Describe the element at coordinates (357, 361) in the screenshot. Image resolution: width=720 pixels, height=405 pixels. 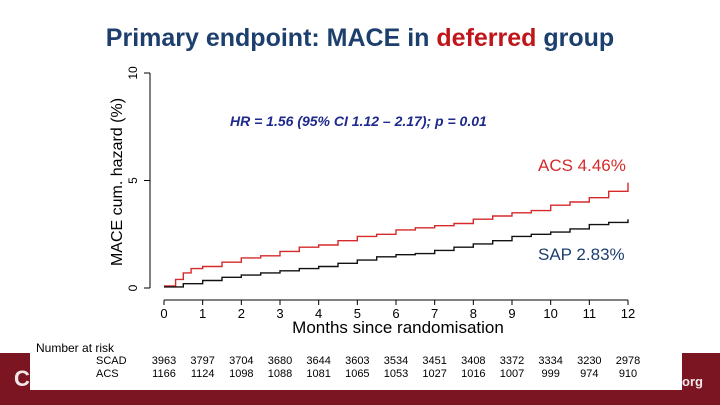
I see `risk-cell: 3603` at that location.